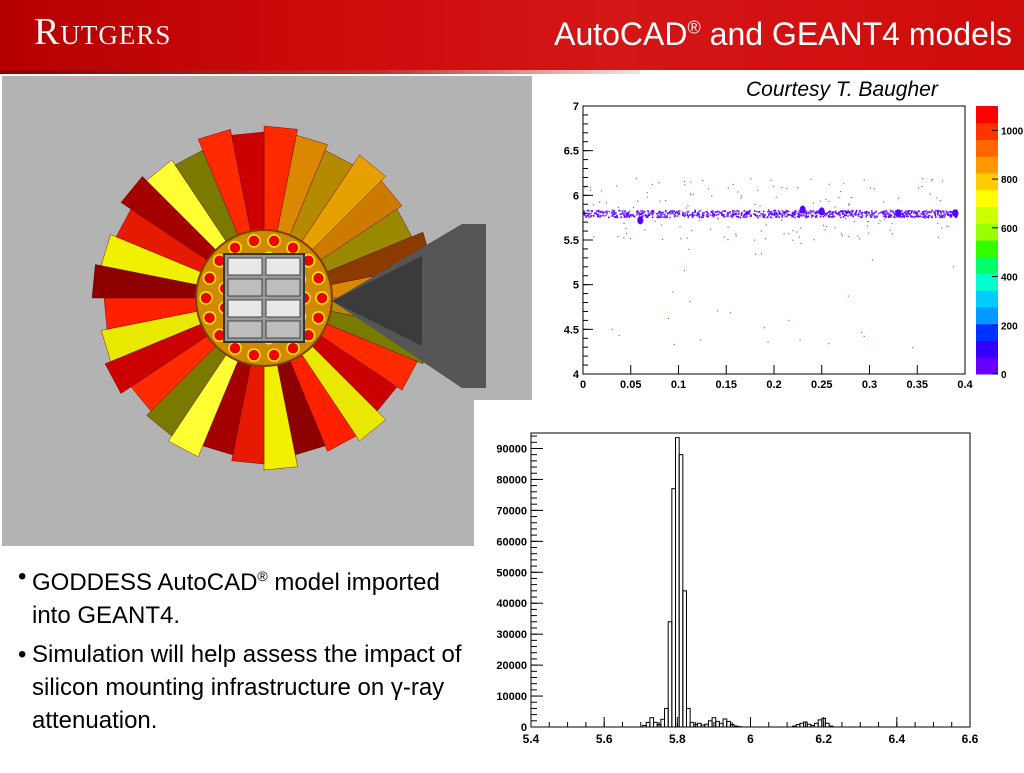 The width and height of the screenshot is (1024, 773). What do you see at coordinates (511, 697) in the screenshot?
I see `y-tick-label: 10000` at bounding box center [511, 697].